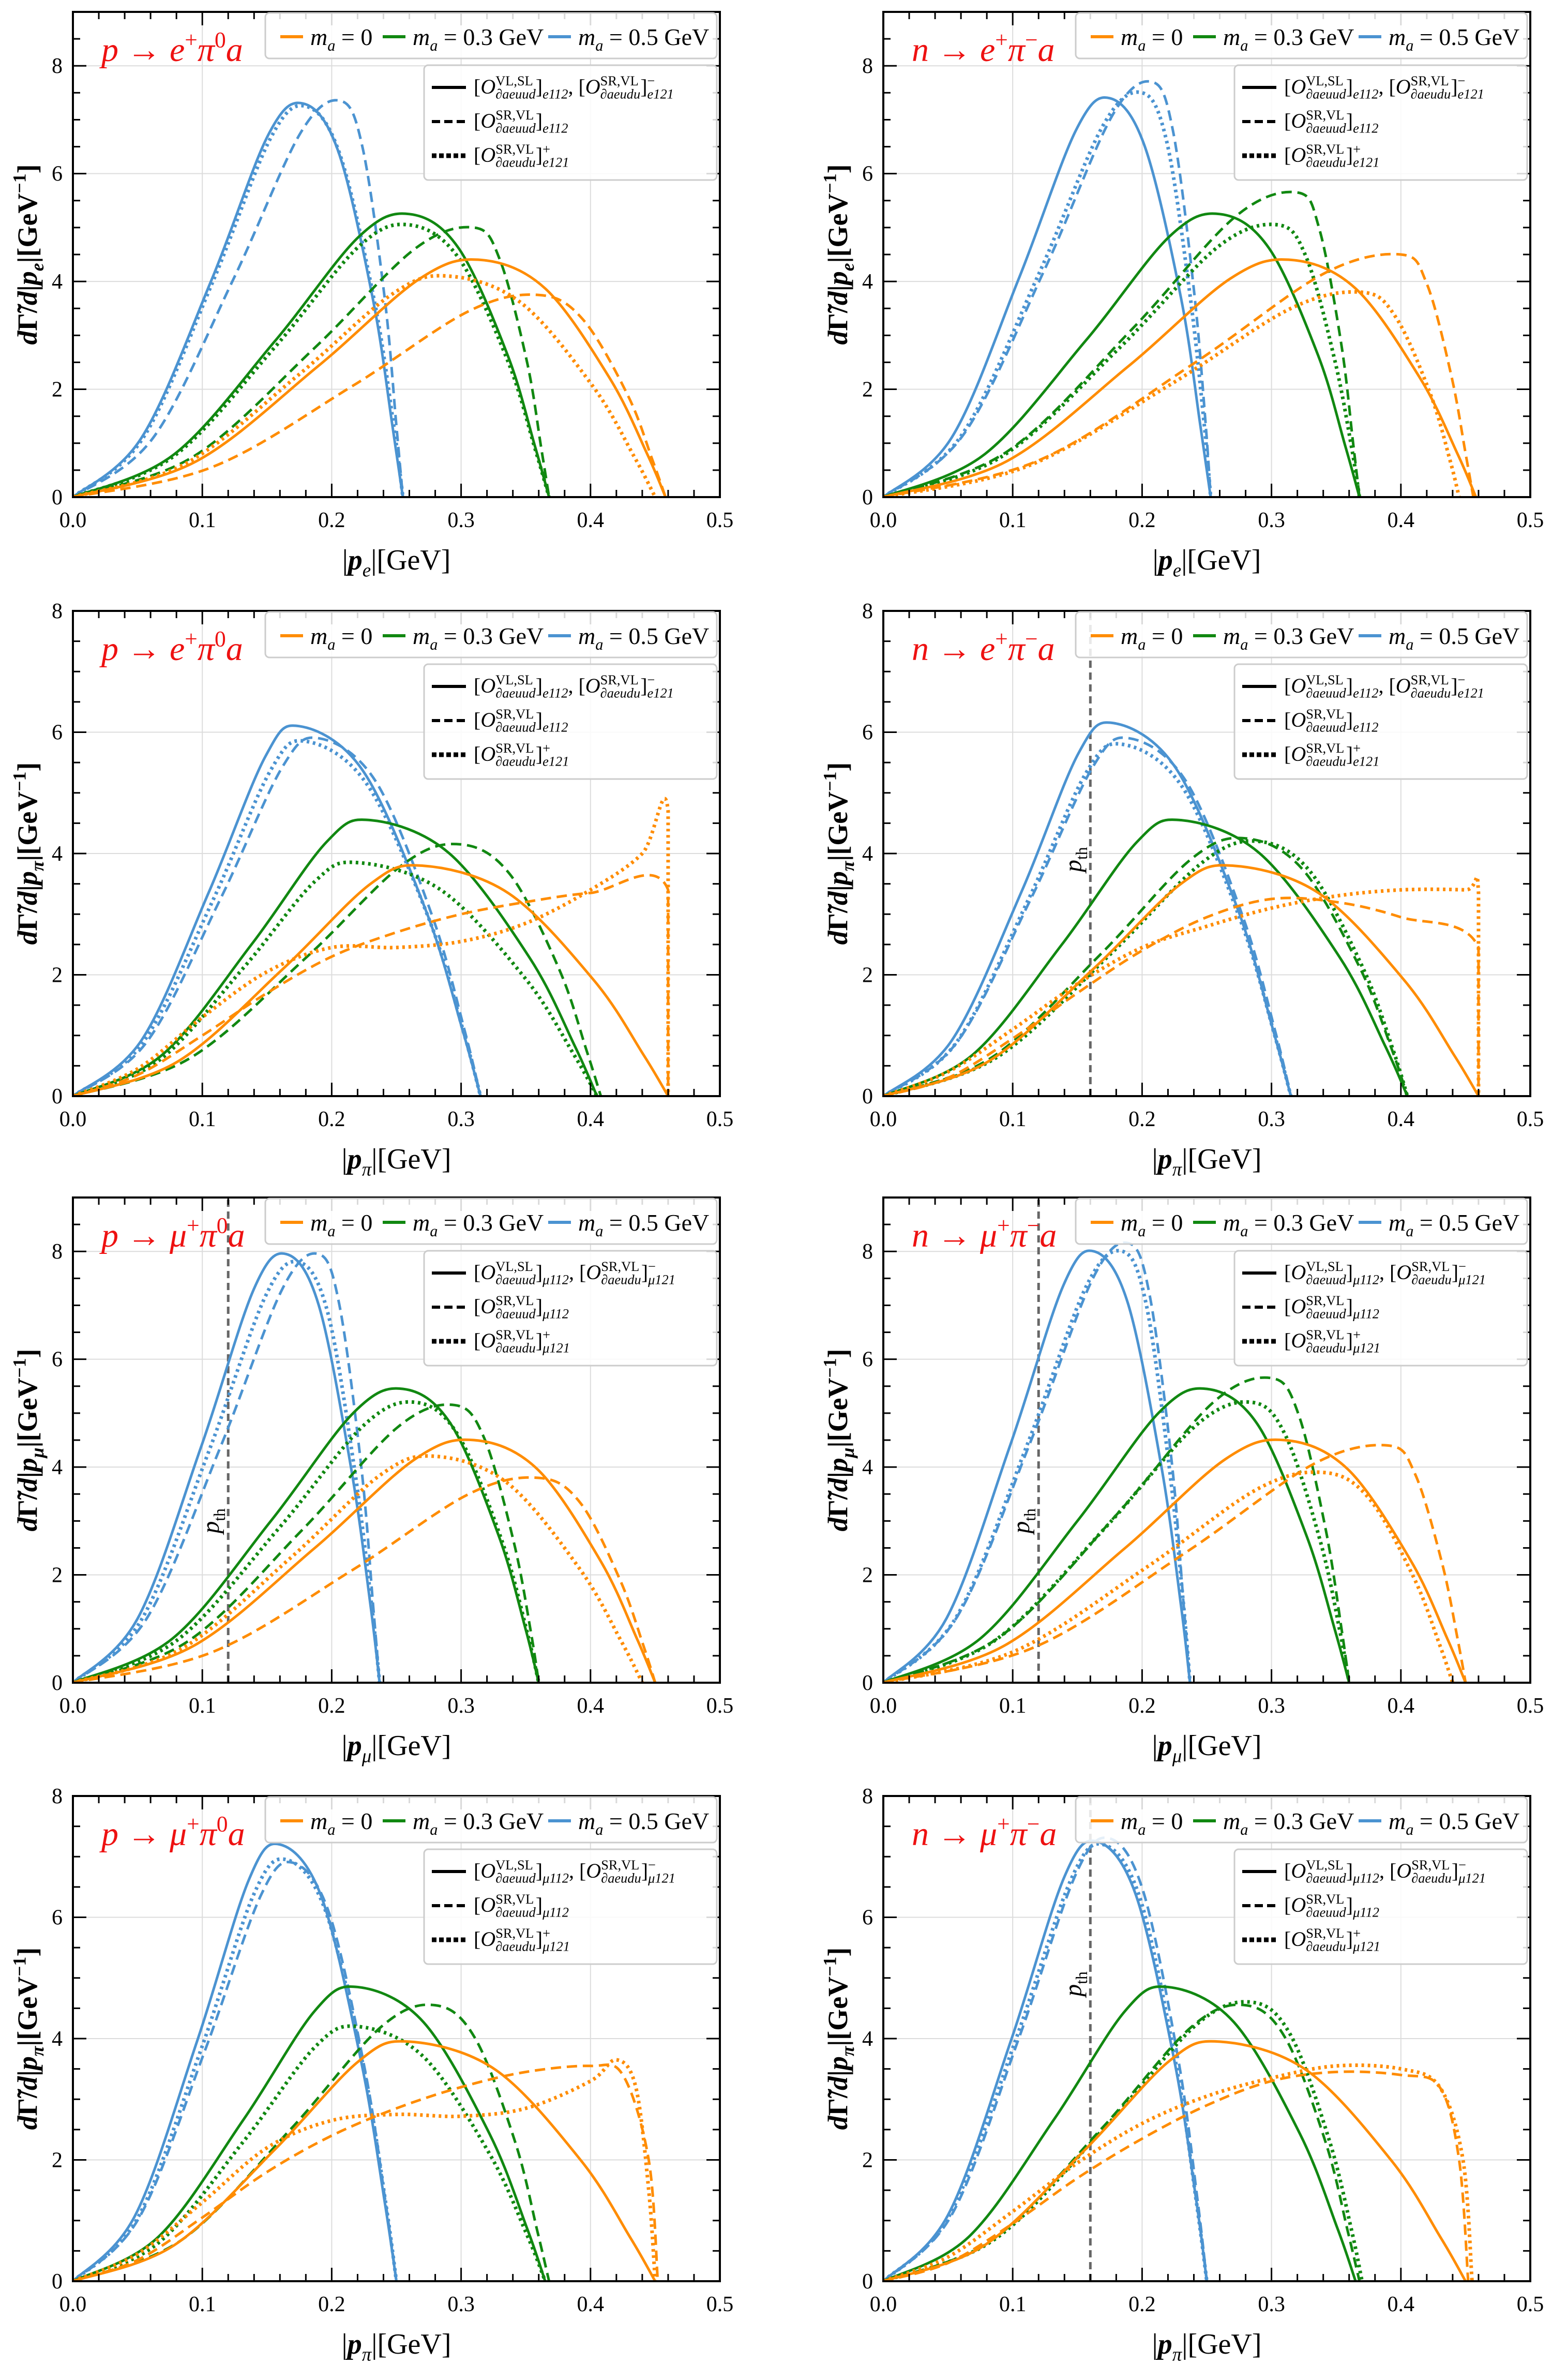 The width and height of the screenshot is (1552, 2380). What do you see at coordinates (477, 754) in the screenshot?
I see `legend-label-operator-dotted-part: [` at bounding box center [477, 754].